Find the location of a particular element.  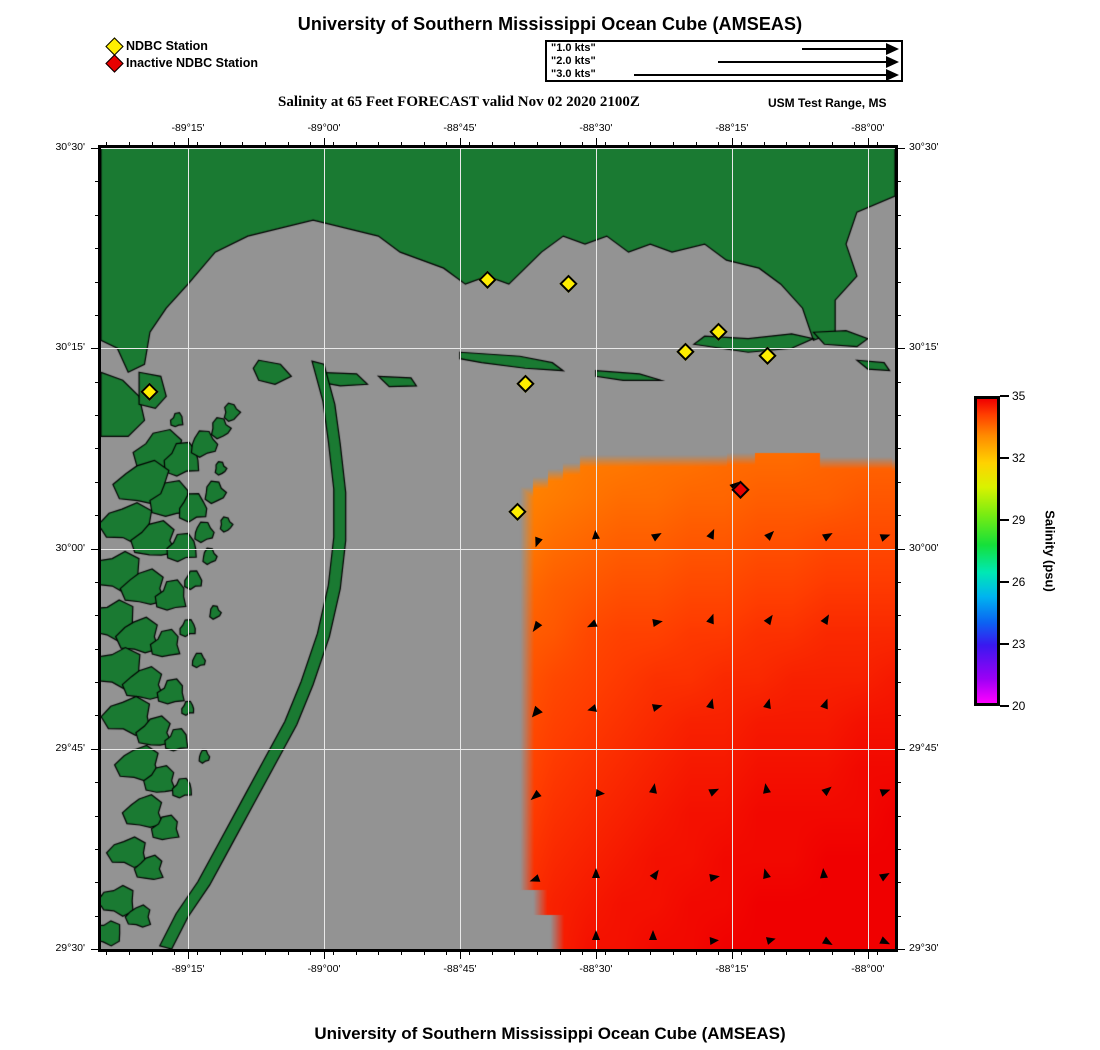

vector-scale-label: "1.0 kts" is located at coordinates (573, 48).